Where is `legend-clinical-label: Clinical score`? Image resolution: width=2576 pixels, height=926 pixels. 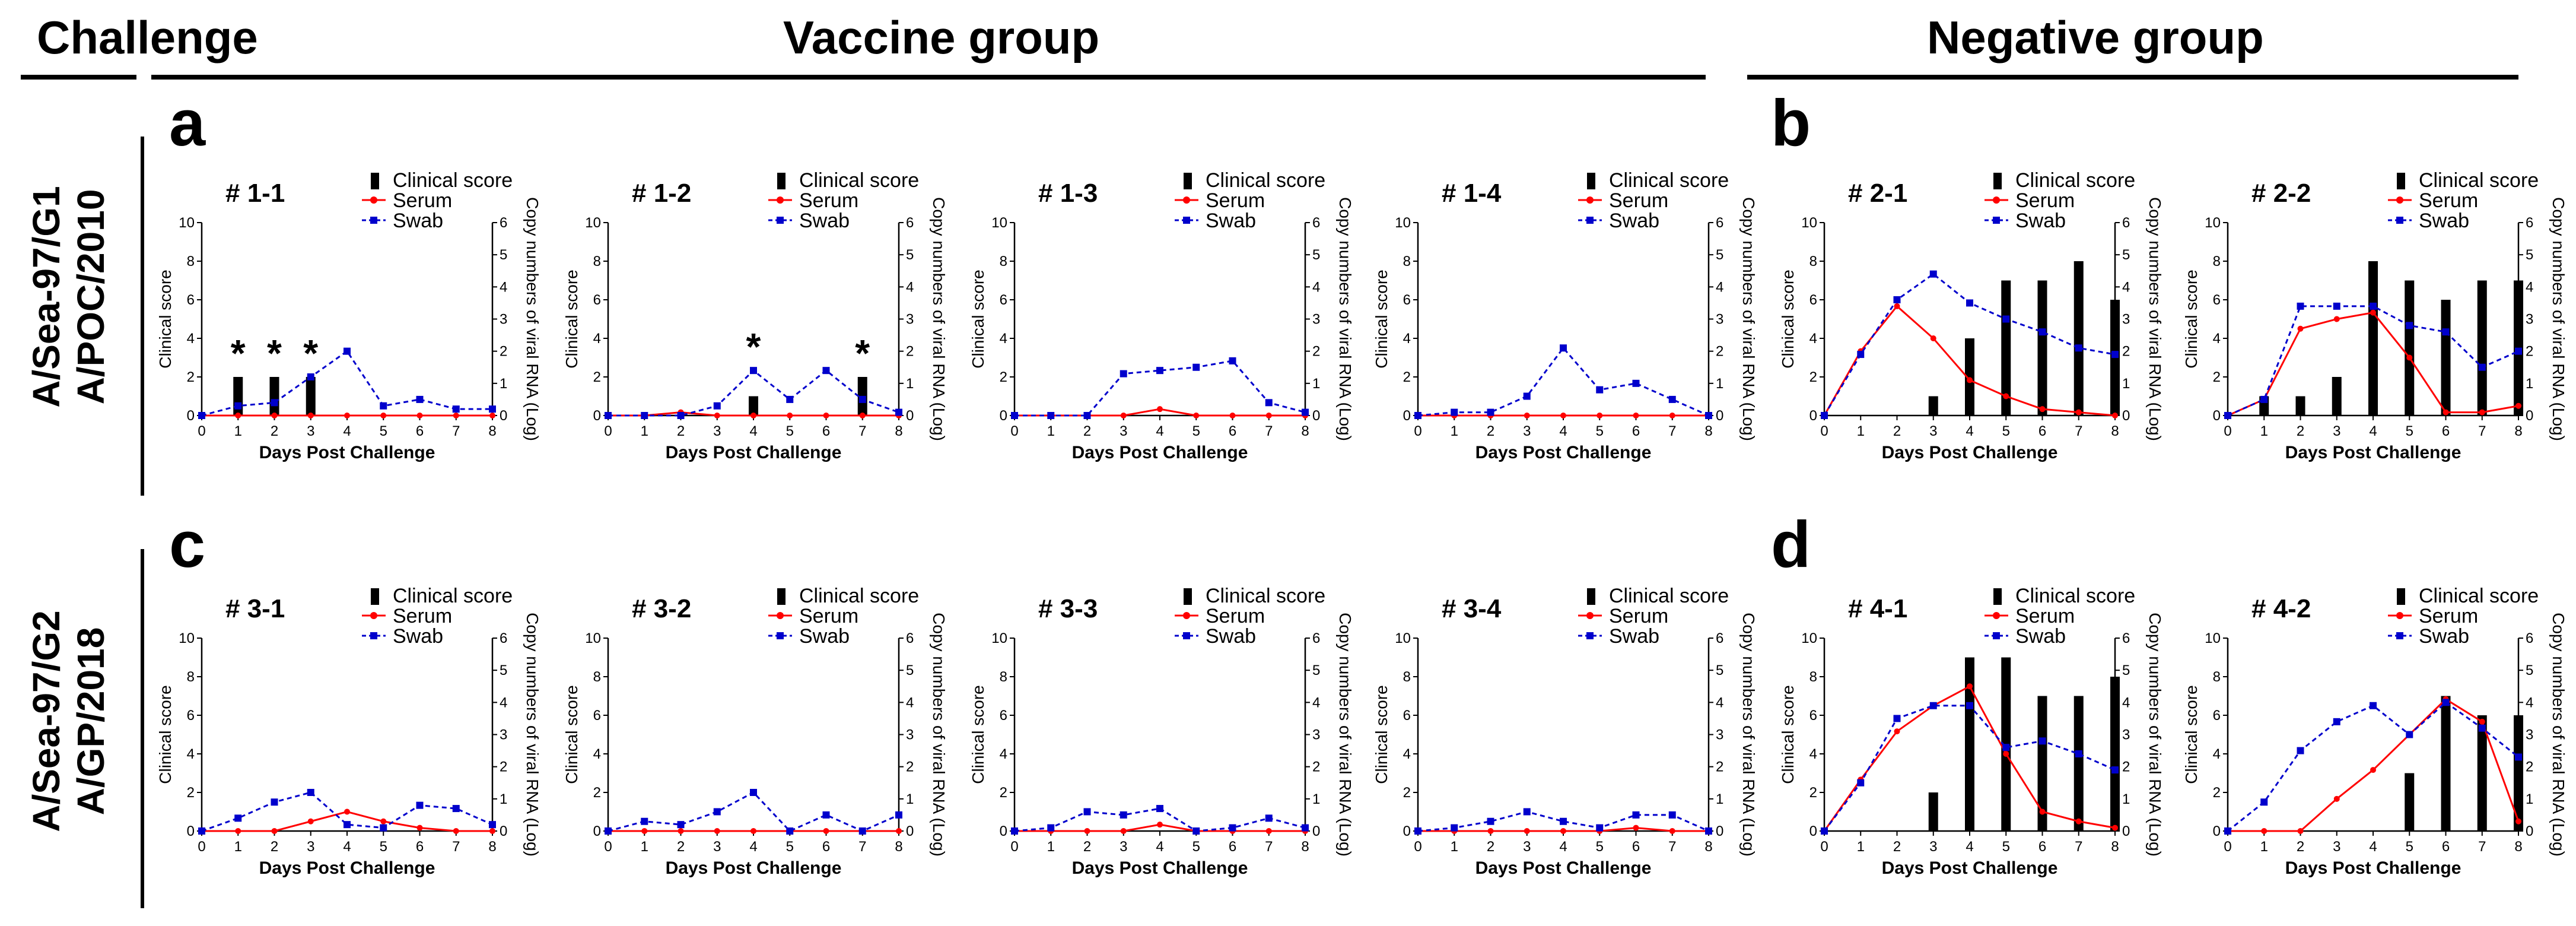 legend-clinical-label: Clinical score is located at coordinates (2075, 596).